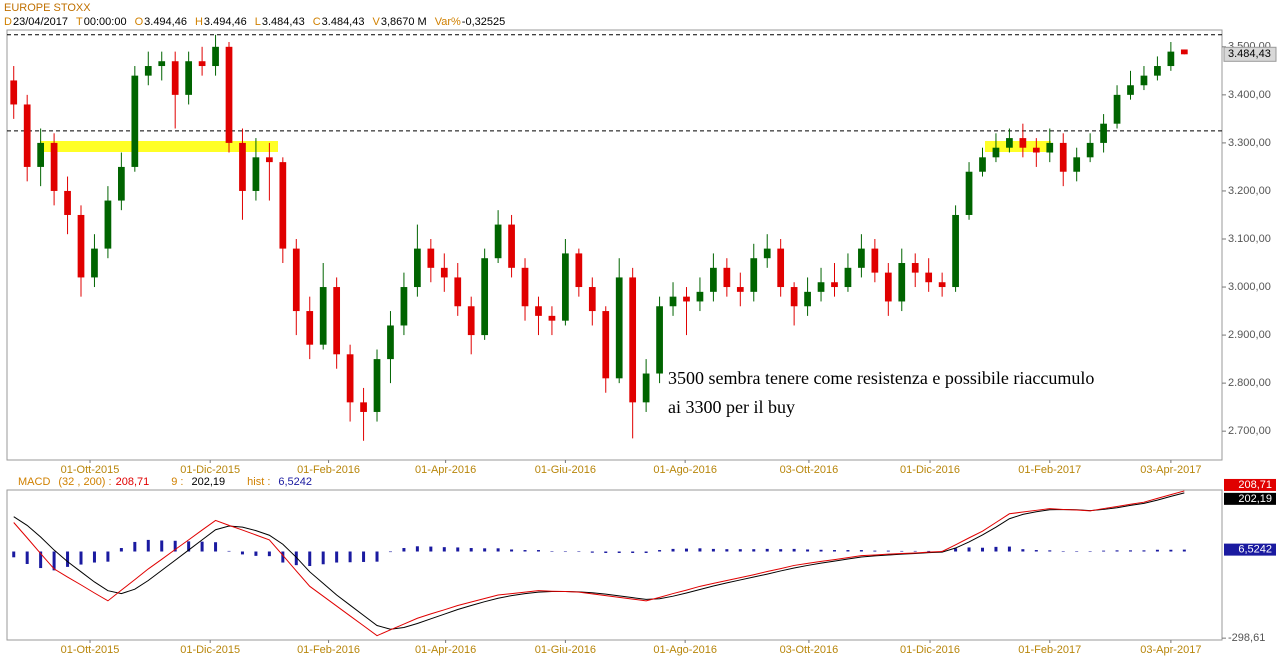 The image size is (1278, 668). I want to click on chart-title: EUROPE STOXX, so click(47, 8).